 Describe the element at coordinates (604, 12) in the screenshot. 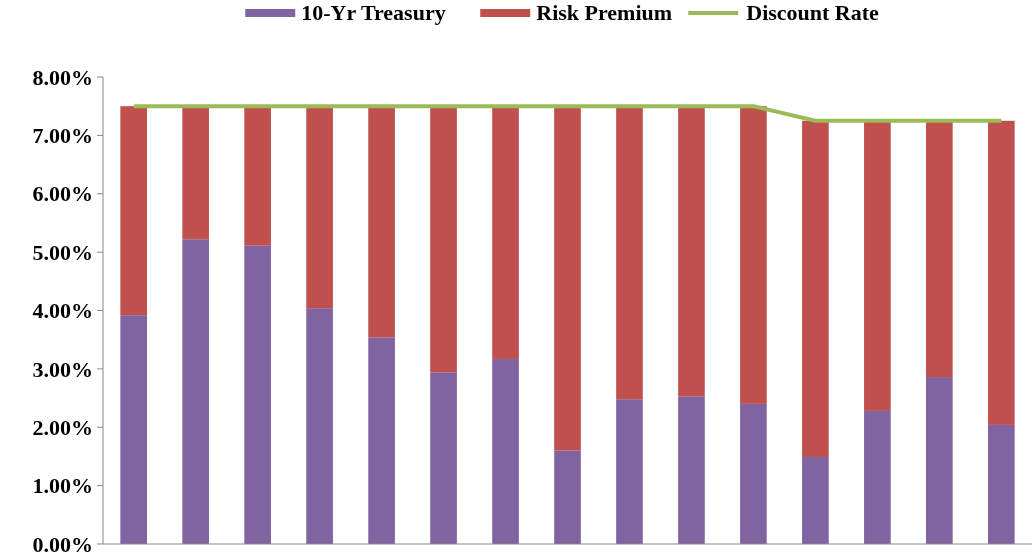

I see `legend-label: Risk Premium` at that location.